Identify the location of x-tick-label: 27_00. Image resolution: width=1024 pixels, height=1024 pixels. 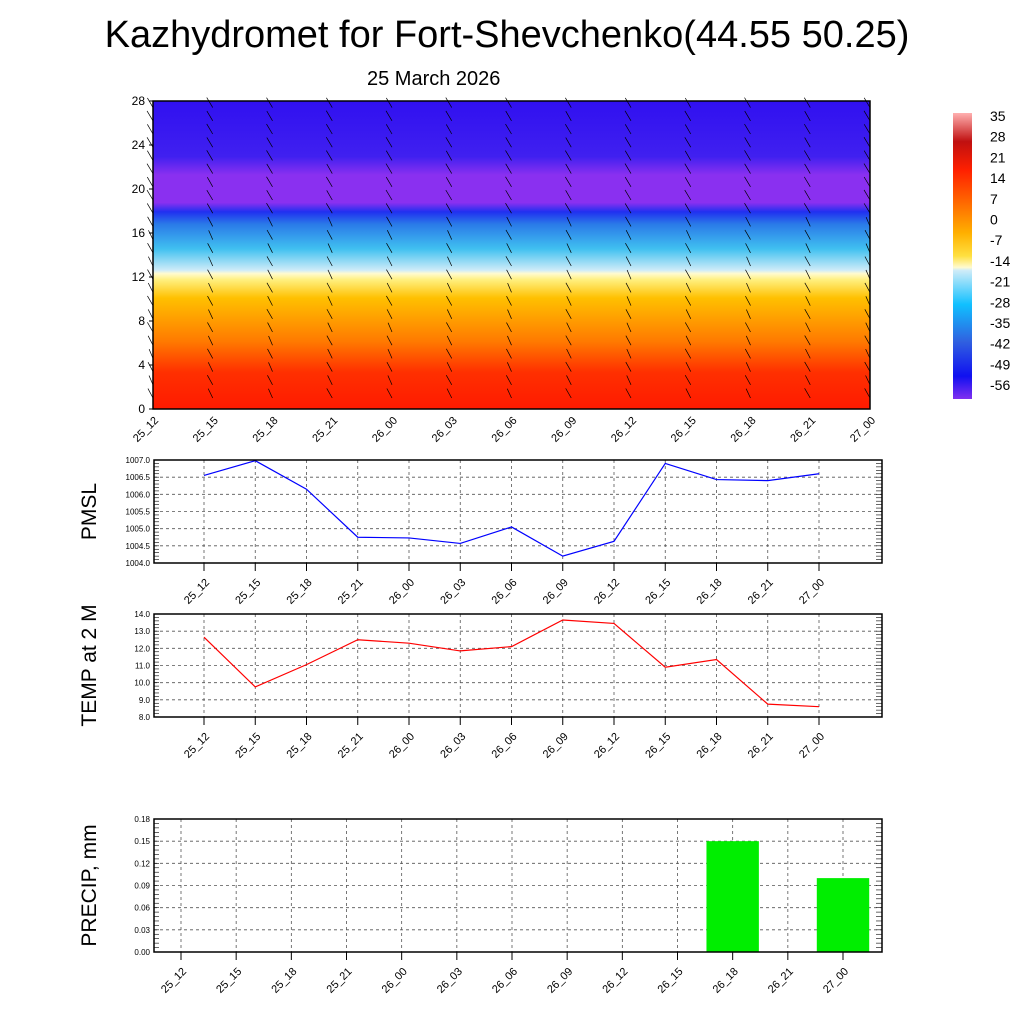
(812, 592).